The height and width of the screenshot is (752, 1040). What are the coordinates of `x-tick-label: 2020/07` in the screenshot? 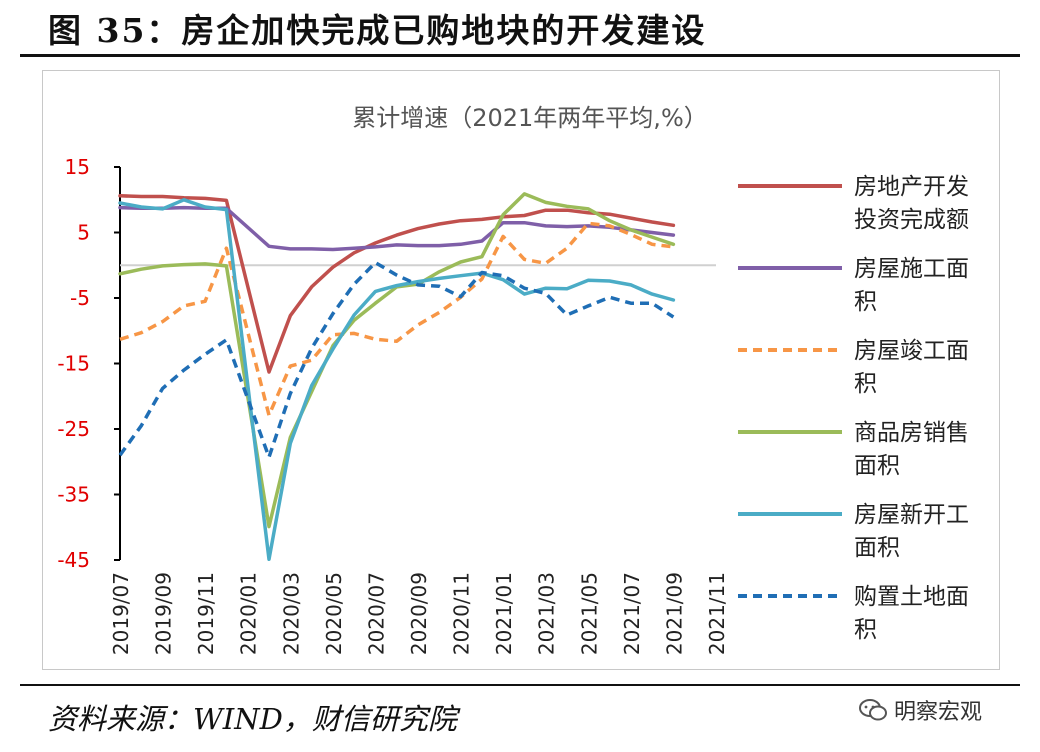 It's located at (376, 613).